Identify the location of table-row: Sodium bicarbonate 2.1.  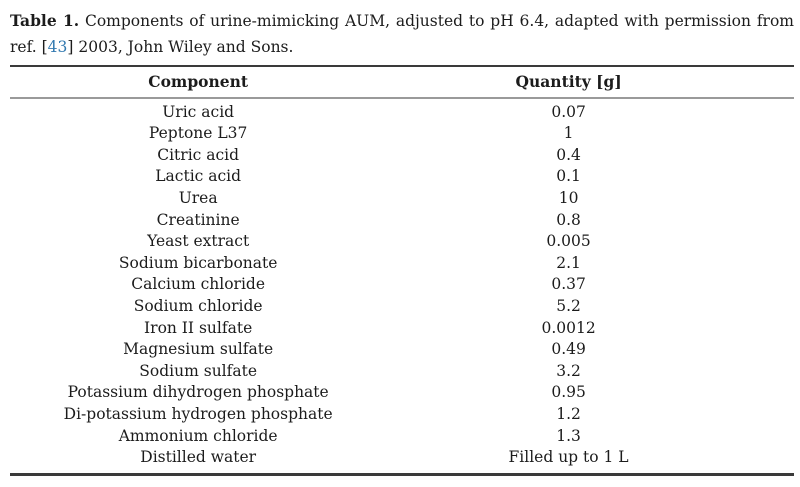
(402, 264).